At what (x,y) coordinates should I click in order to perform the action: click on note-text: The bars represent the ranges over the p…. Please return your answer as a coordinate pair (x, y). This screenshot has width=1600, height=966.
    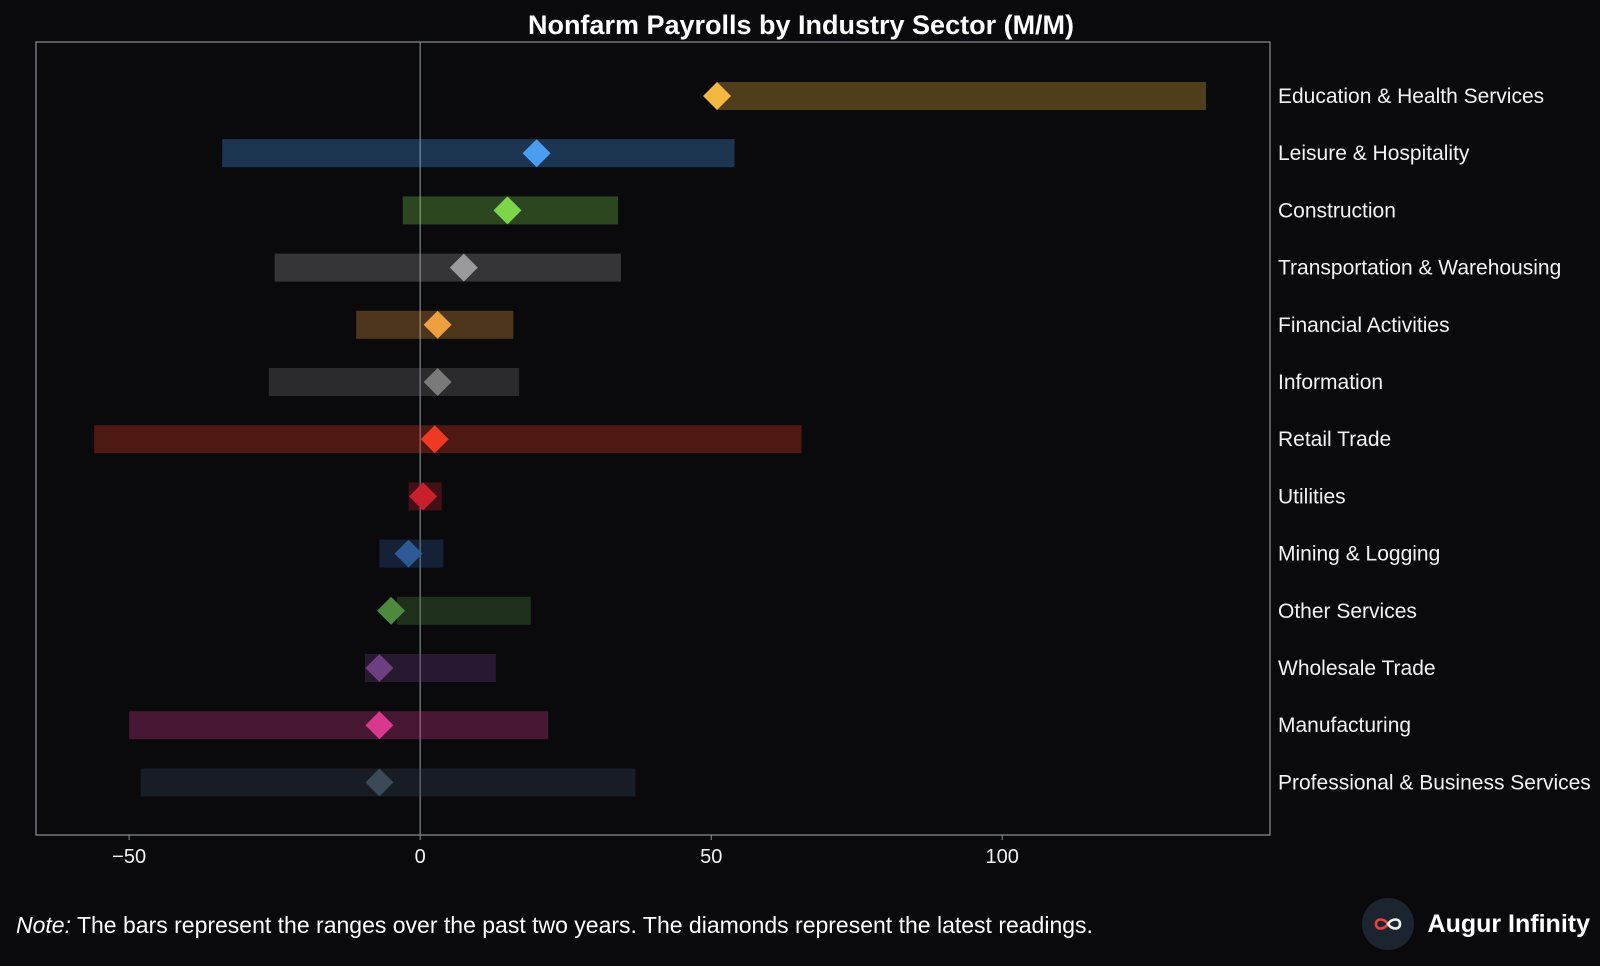
    Looking at the image, I should click on (581, 925).